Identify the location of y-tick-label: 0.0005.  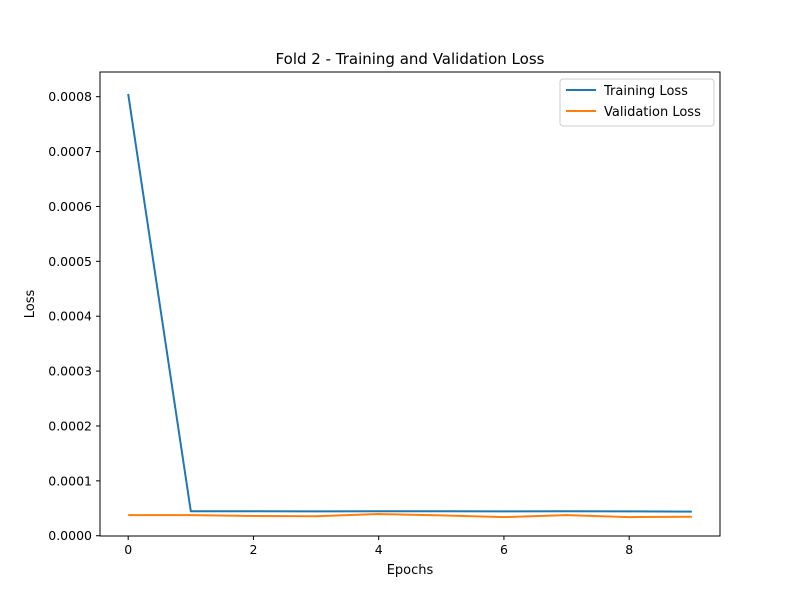
(70, 261).